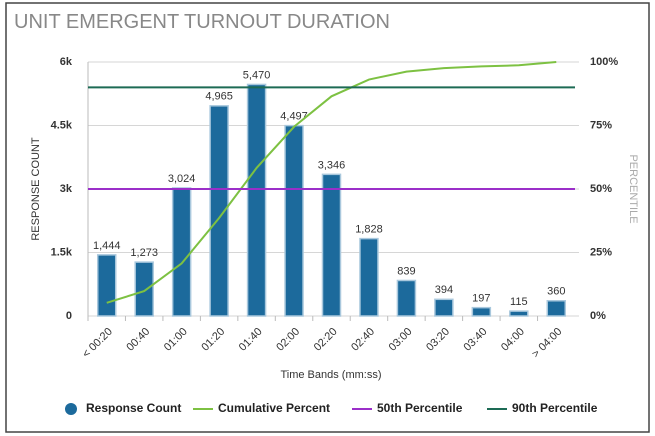 The height and width of the screenshot is (436, 655). What do you see at coordinates (251, 340) in the screenshot?
I see `x-tick-label: 01:40` at bounding box center [251, 340].